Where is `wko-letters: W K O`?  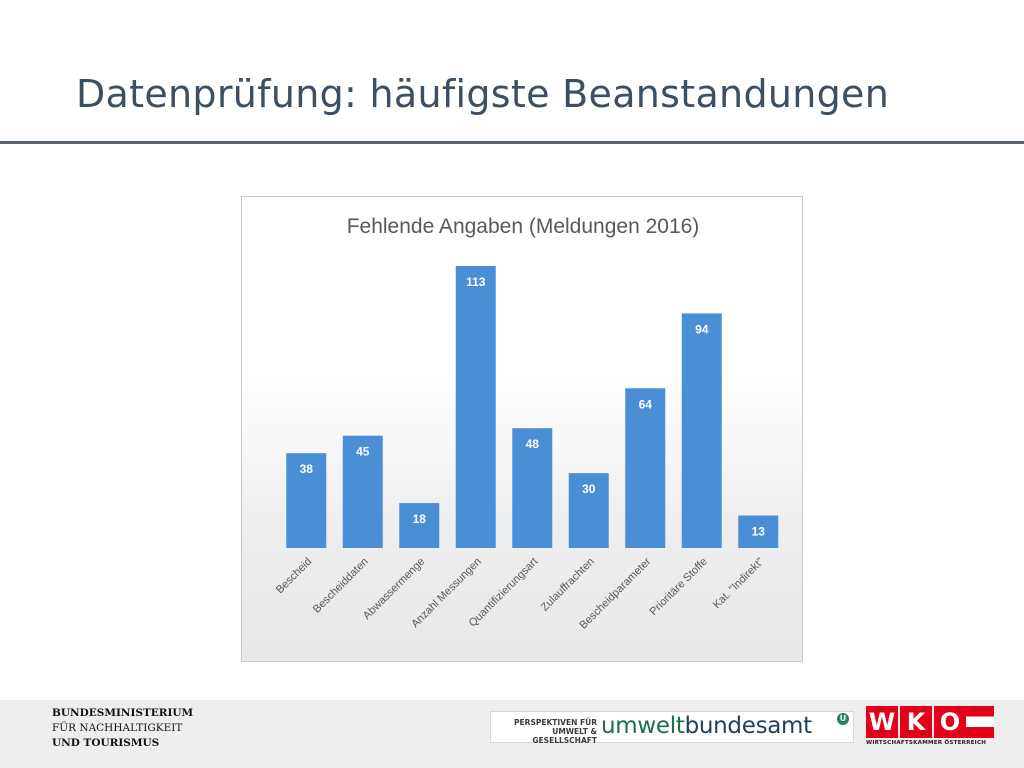
wko-letters: W K O is located at coordinates (917, 722).